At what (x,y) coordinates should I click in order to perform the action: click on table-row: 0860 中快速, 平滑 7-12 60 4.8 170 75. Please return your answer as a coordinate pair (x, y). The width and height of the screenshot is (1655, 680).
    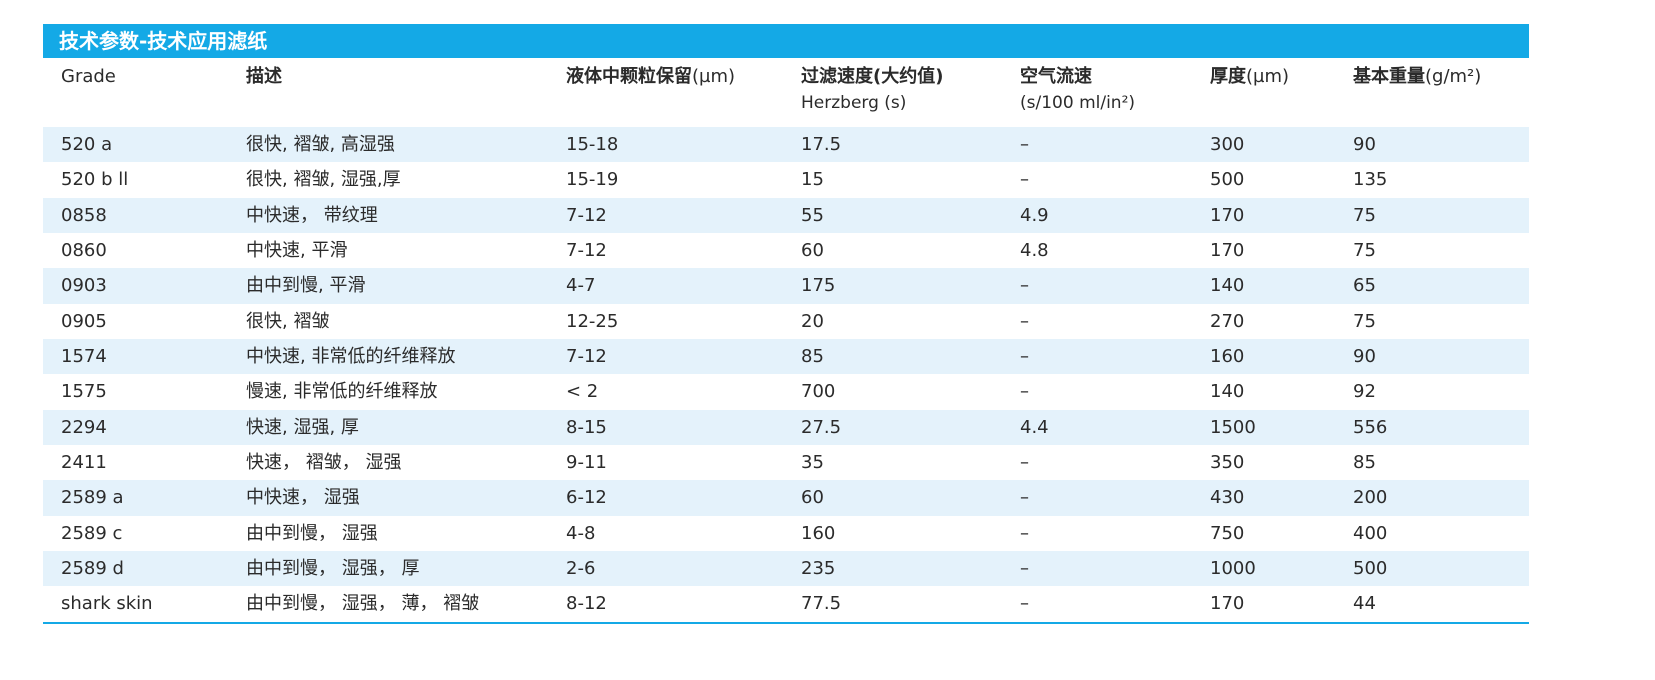
    Looking at the image, I should click on (786, 250).